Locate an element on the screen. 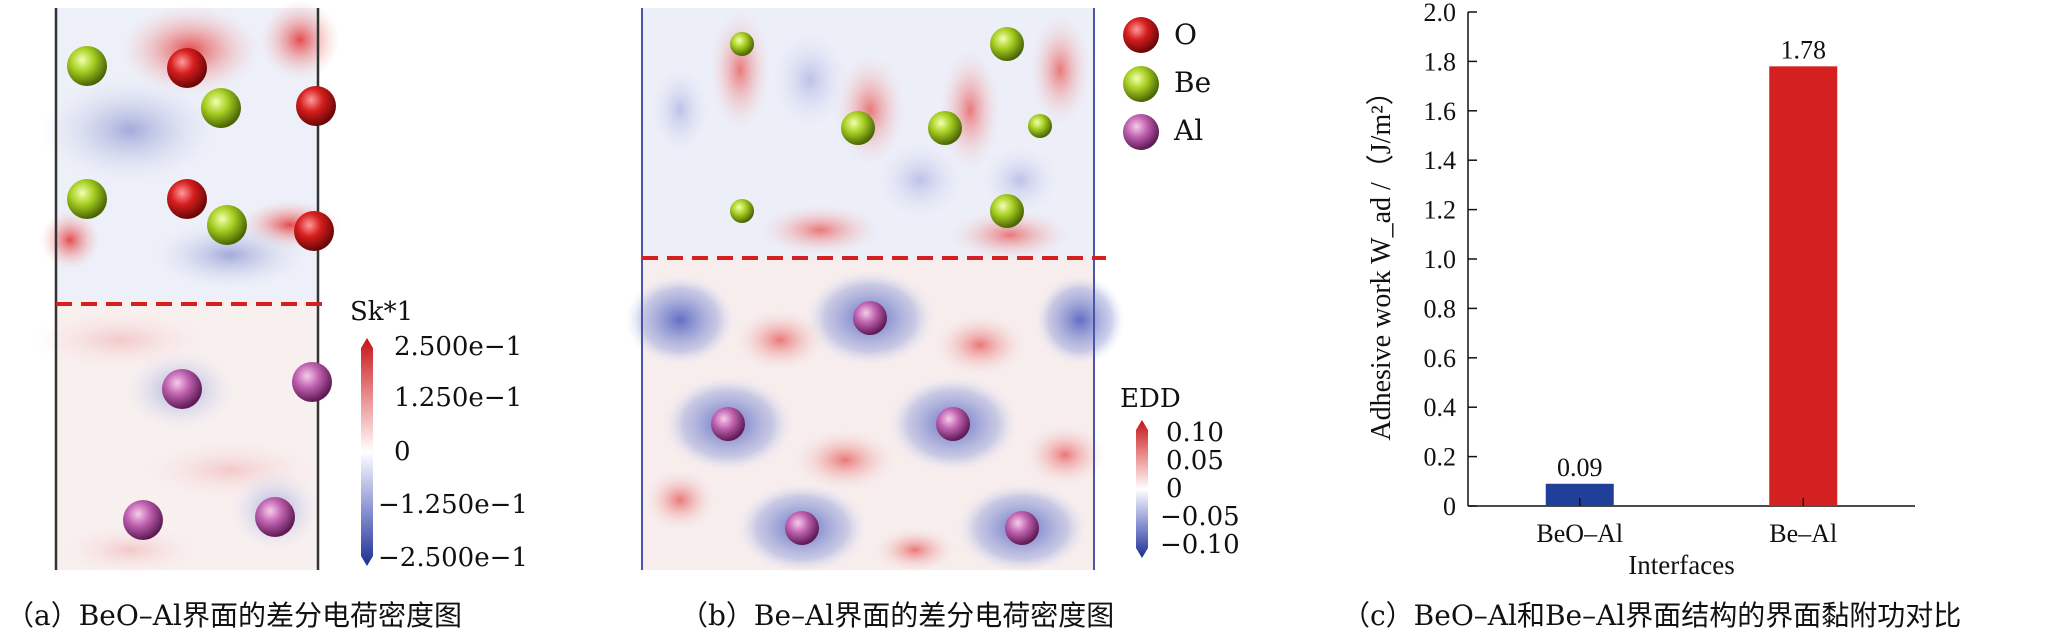 The width and height of the screenshot is (2067, 634). colorbar-tick-a-2: 0 is located at coordinates (402, 452).